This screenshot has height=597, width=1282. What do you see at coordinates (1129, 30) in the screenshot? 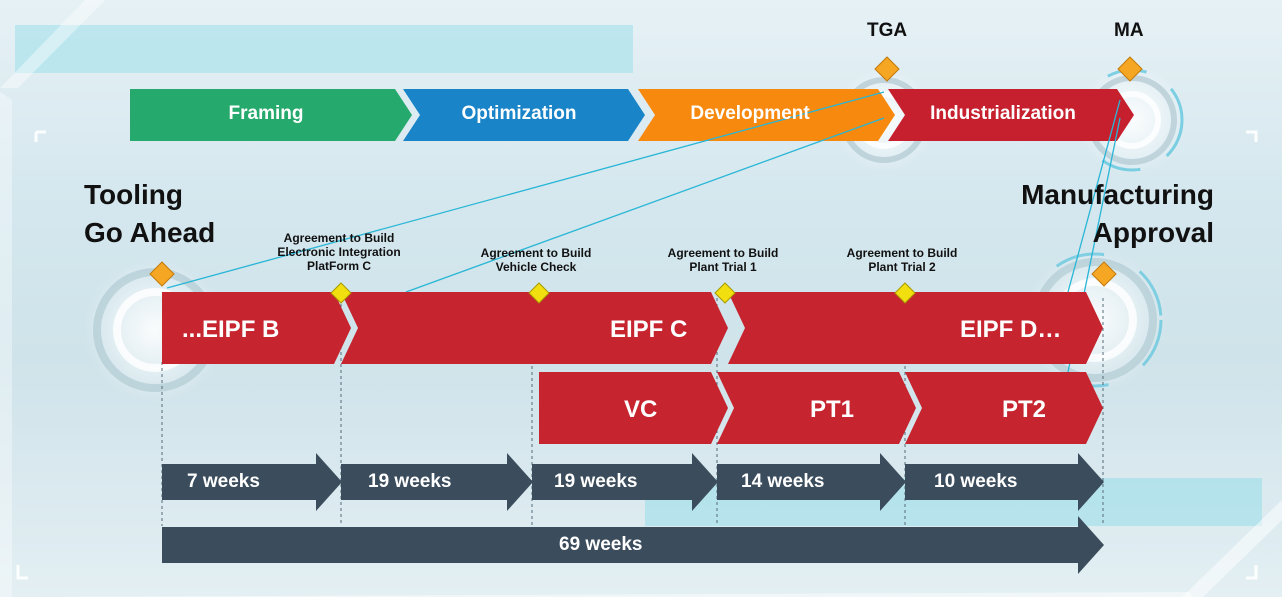
I see `ma-code-label: MA` at bounding box center [1129, 30].